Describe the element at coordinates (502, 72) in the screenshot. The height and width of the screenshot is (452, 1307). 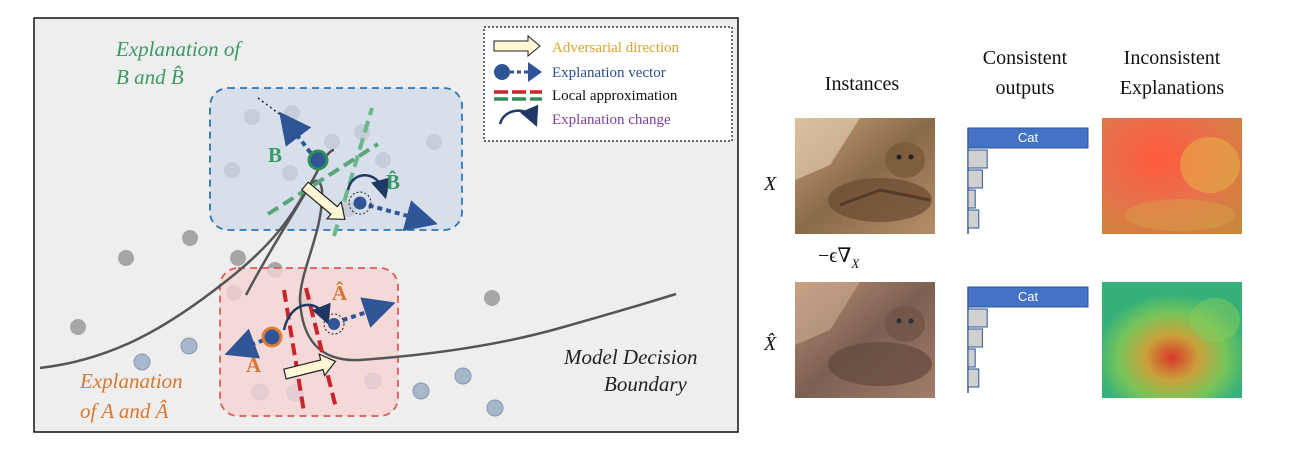
I see `blue-dot-arrow-icon` at that location.